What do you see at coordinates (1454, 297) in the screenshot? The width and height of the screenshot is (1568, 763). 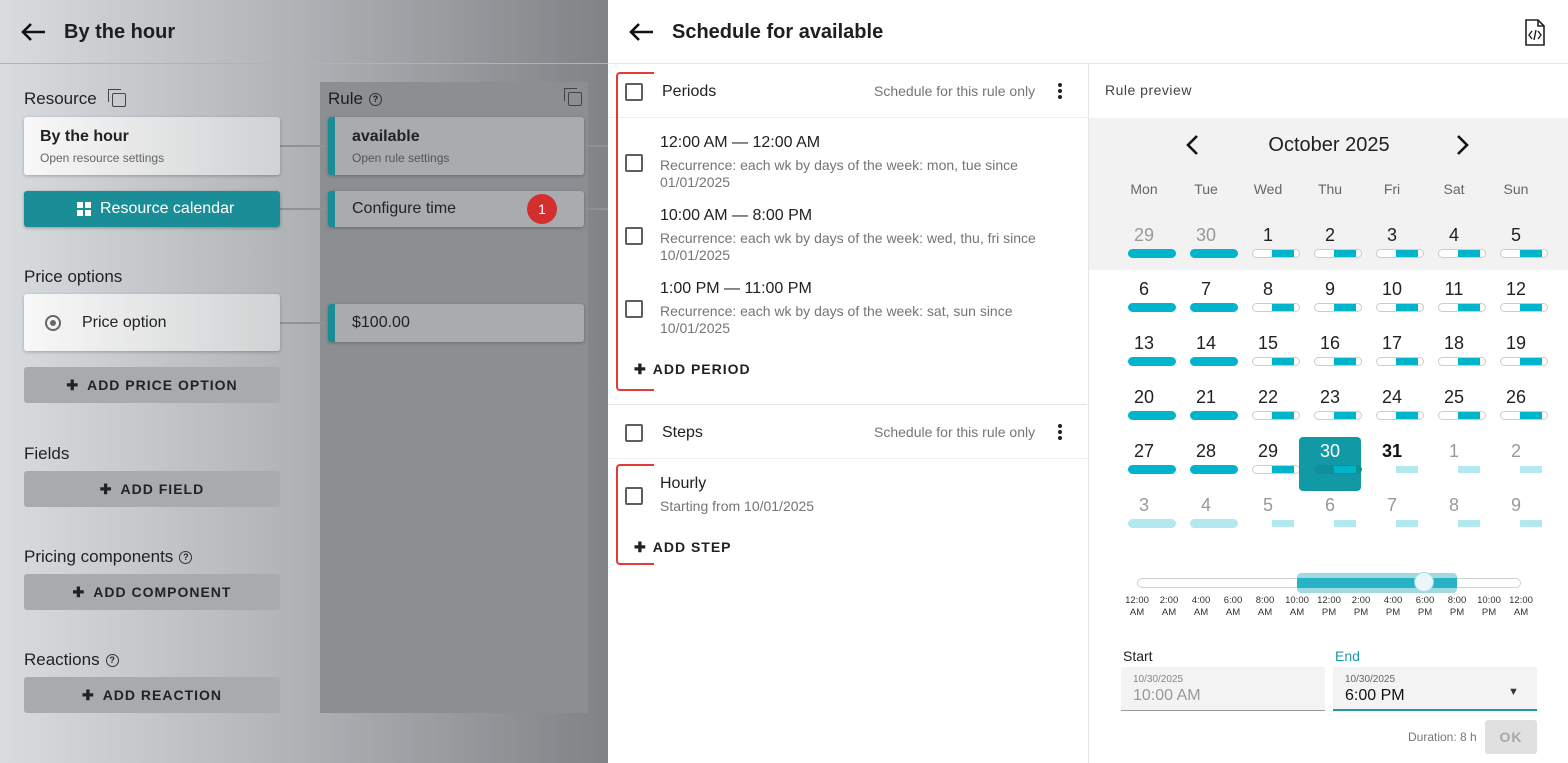 I see `day-cell: 11` at bounding box center [1454, 297].